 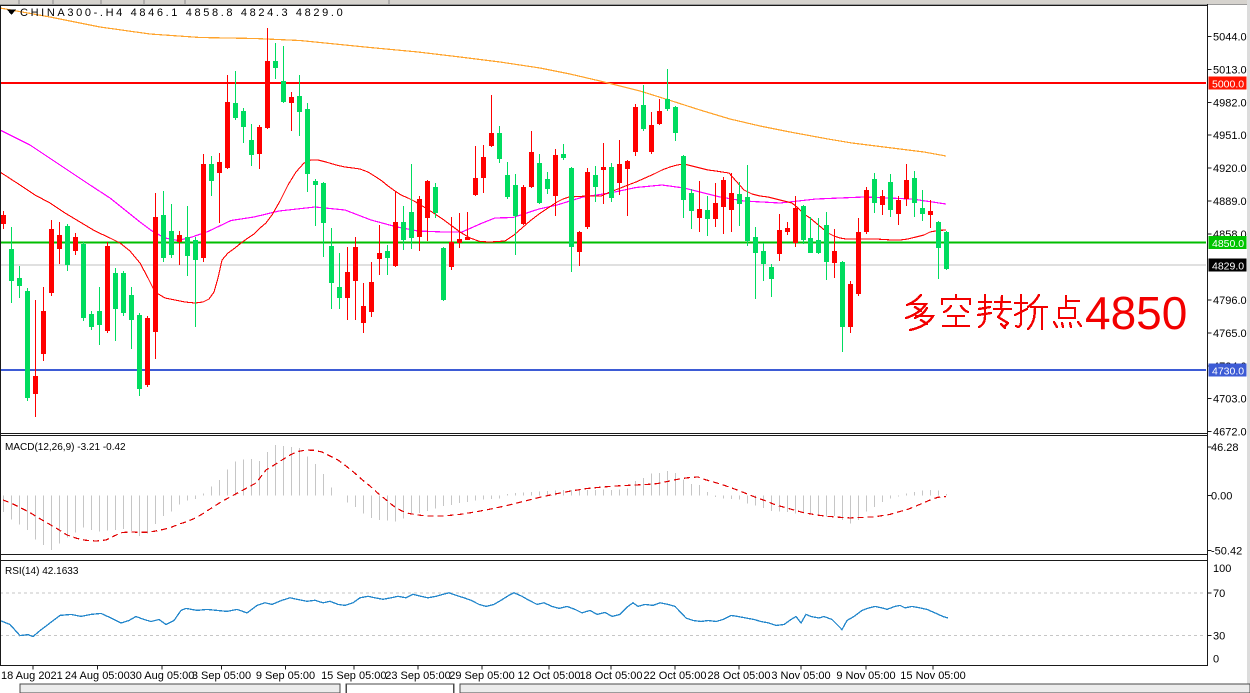 What do you see at coordinates (1230, 169) in the screenshot?
I see `svg-text: 4920.0` at bounding box center [1230, 169].